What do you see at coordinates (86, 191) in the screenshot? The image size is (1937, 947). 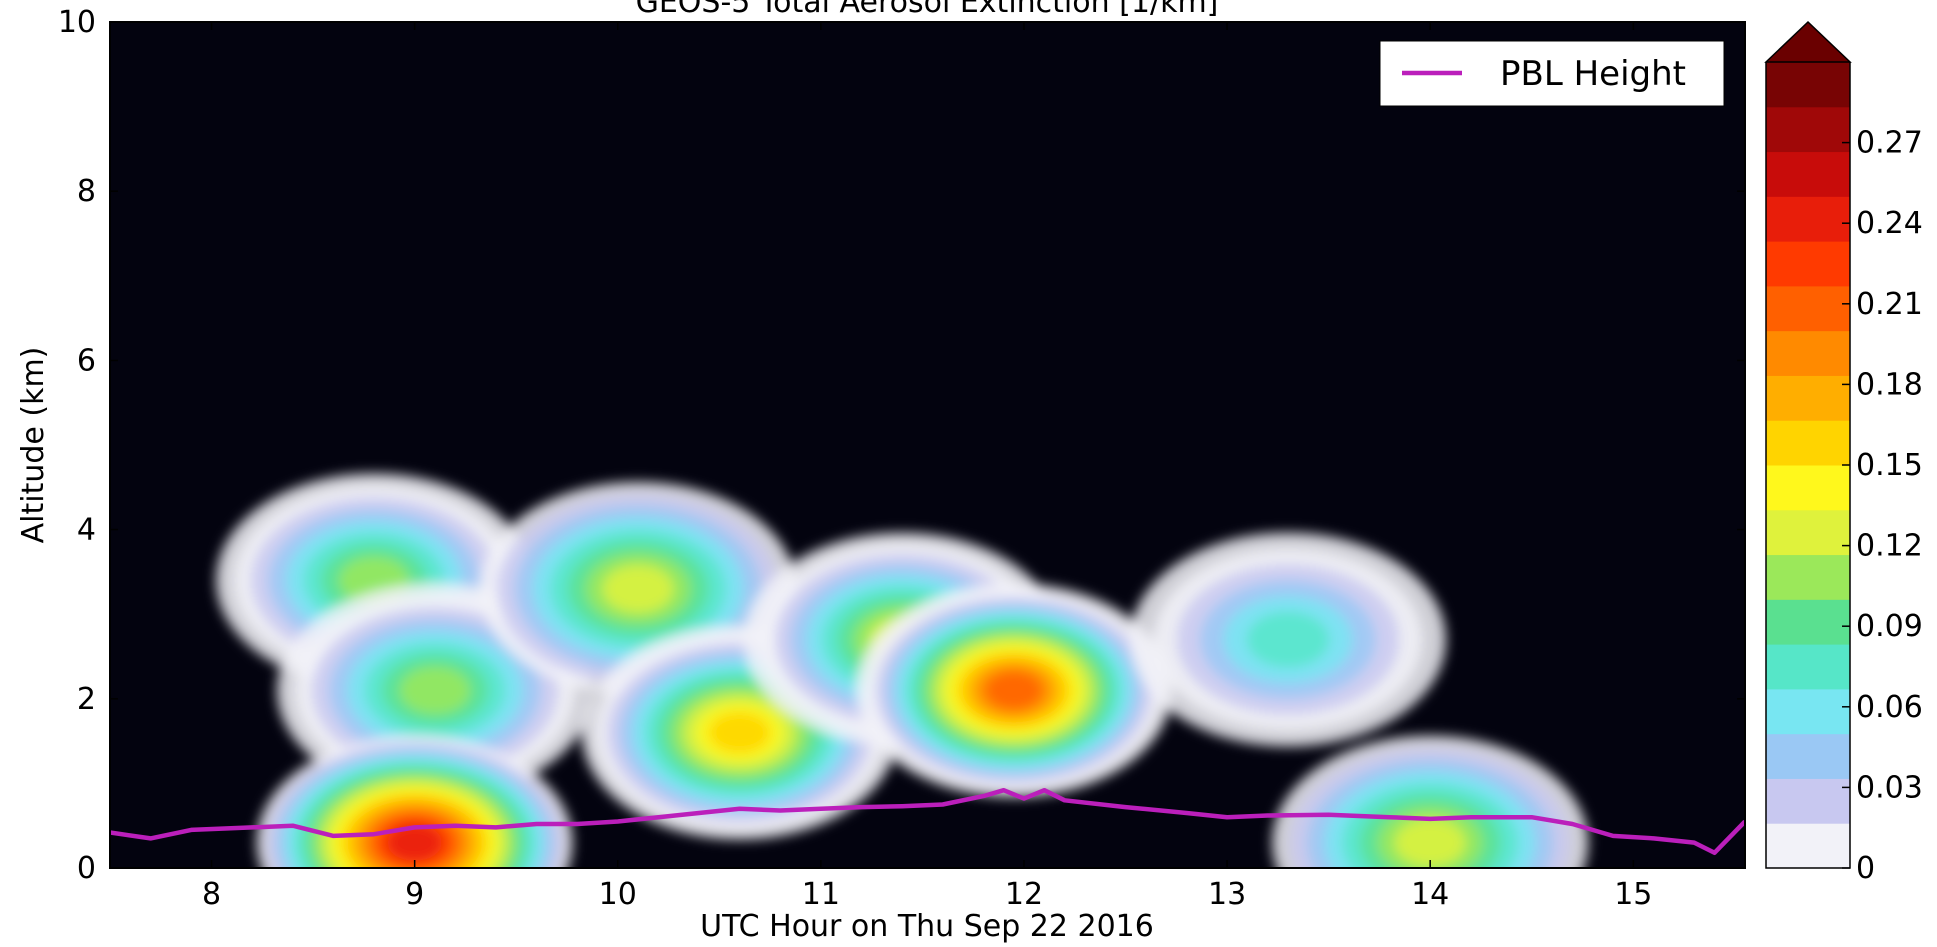 I see `y-tick-label: 8` at bounding box center [86, 191].